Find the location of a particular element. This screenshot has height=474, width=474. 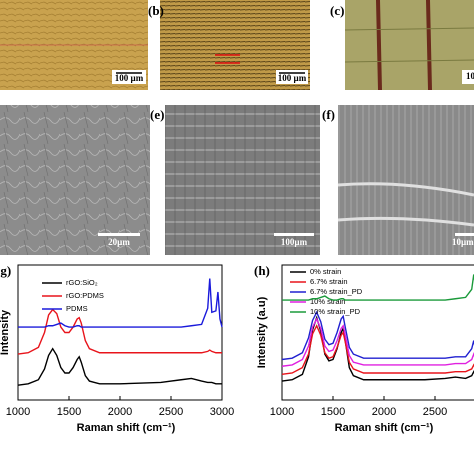

legend-label: 10% strain_PD is located at coordinates (335, 311).